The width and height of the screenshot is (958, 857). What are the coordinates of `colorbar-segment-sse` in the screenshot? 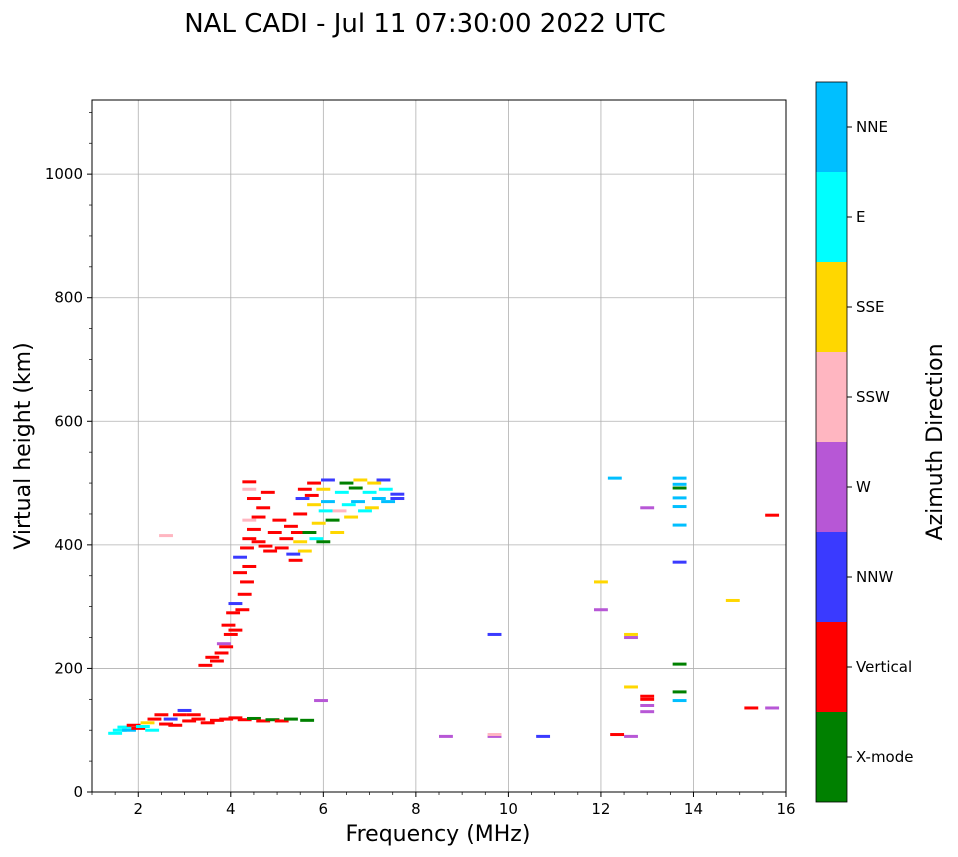 It's located at (831, 307).